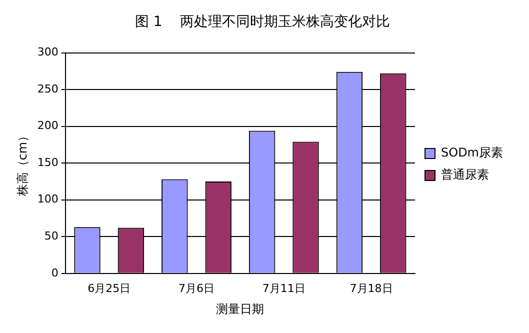  Describe the element at coordinates (240, 309) in the screenshot. I see `x-axis-title: 测量日期` at that location.